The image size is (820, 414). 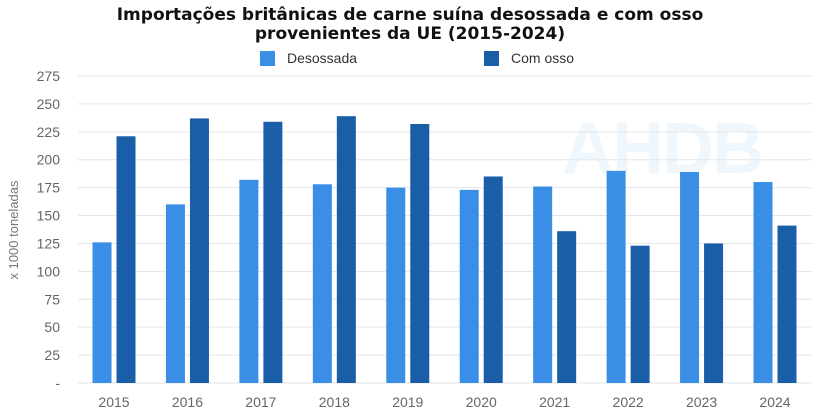 I want to click on x-tick-label: 2016, so click(x=187, y=402).